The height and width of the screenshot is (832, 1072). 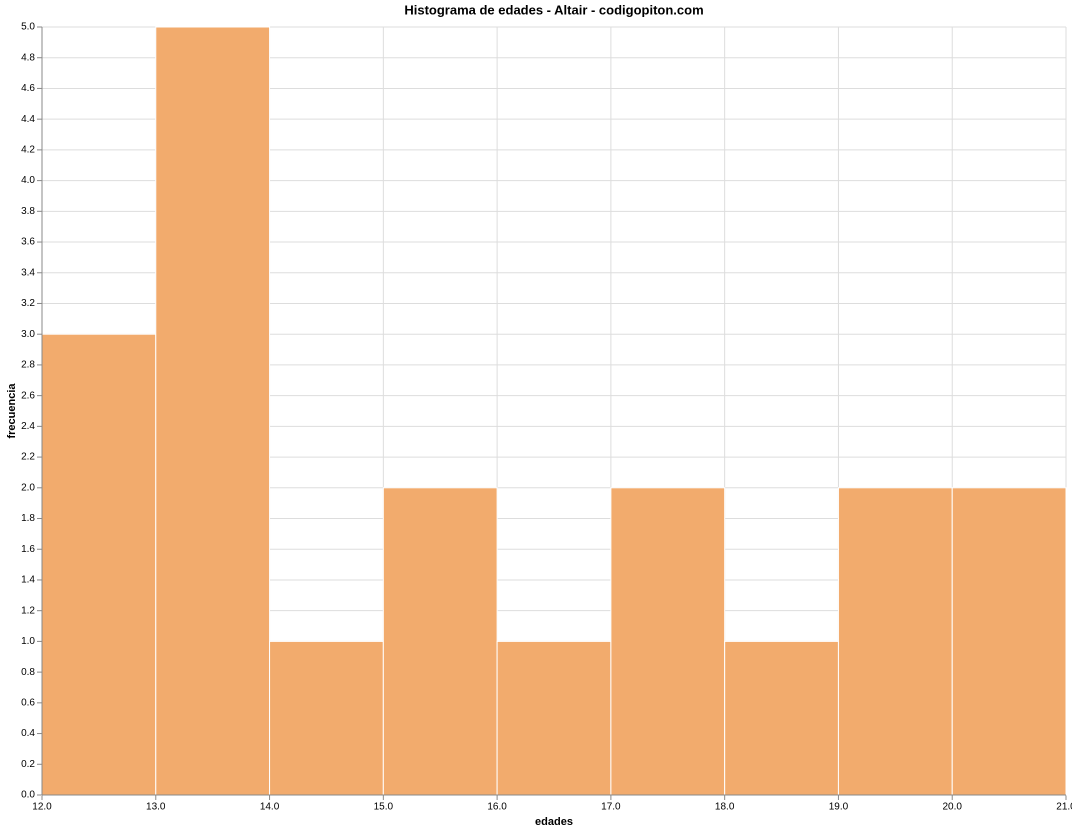 I want to click on y-tick-label: 0.2, so click(x=28, y=764).